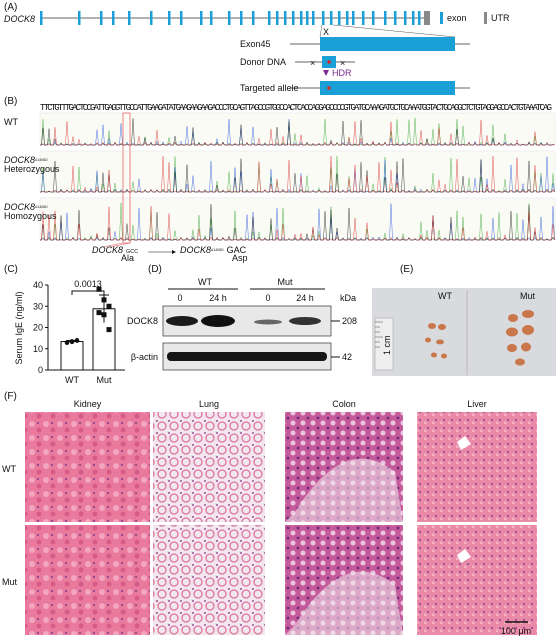 Image resolution: width=560 pixels, height=640 pixels. What do you see at coordinates (427, 18) in the screenshot?
I see `utr` at bounding box center [427, 18].